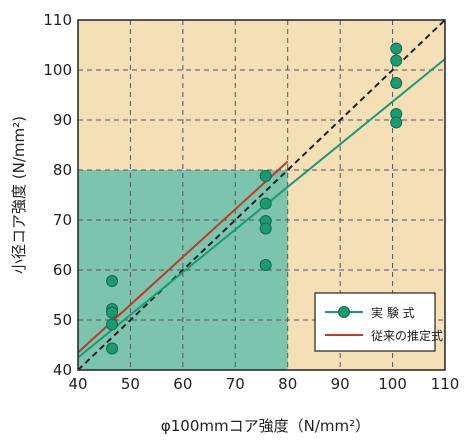  What do you see at coordinates (57, 20) in the screenshot?
I see `y-tick-label: 110` at bounding box center [57, 20].